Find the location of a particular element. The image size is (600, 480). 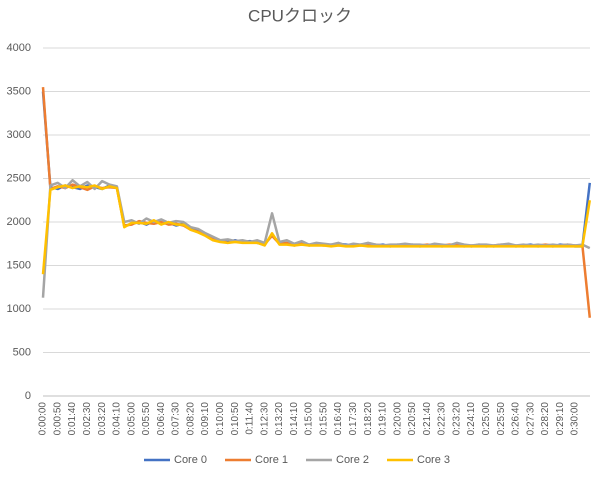

y-tick-label: 3000 is located at coordinates (19, 135).